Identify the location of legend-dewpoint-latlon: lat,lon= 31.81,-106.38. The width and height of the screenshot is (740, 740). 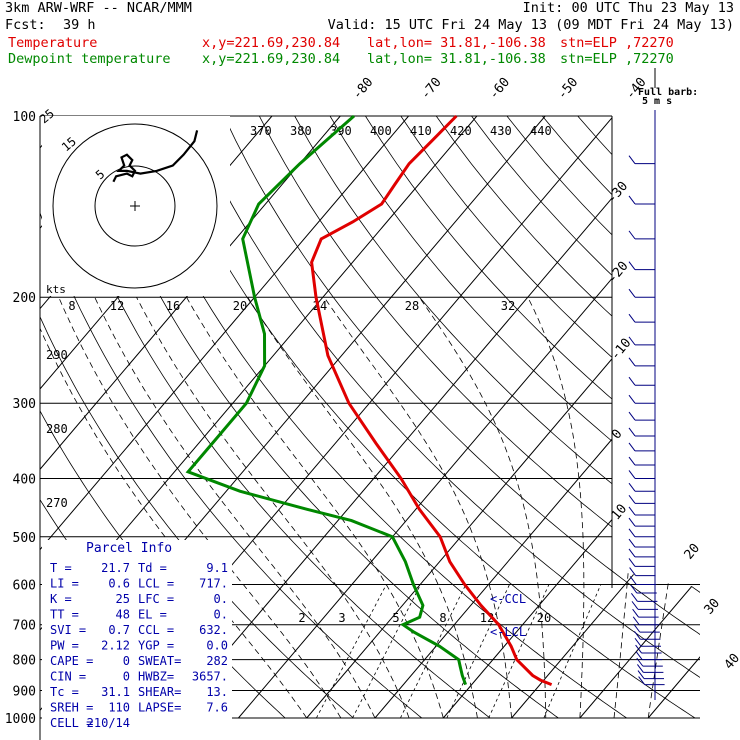
(456, 59).